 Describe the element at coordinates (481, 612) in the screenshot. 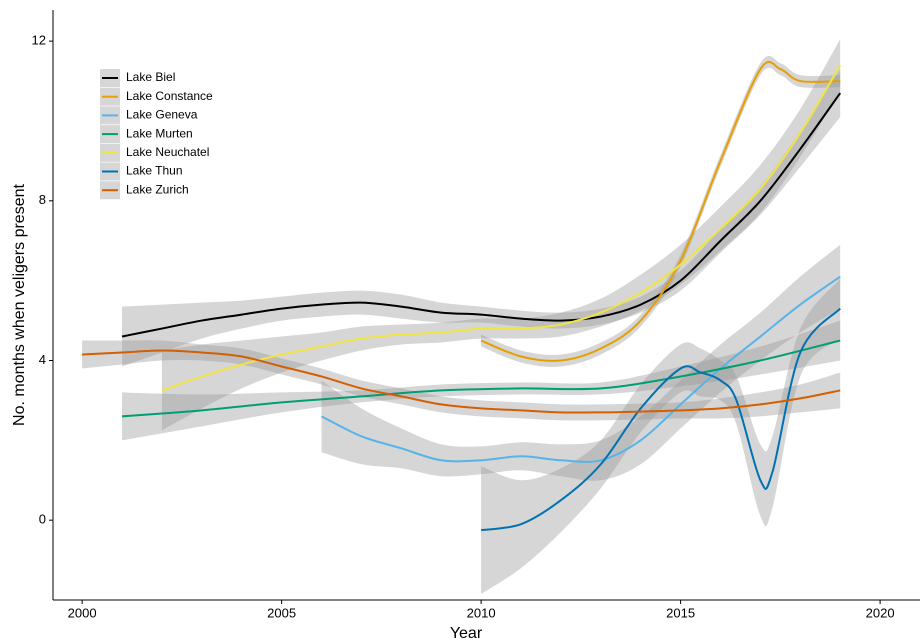

I see `x-tick-label: 2010` at that location.